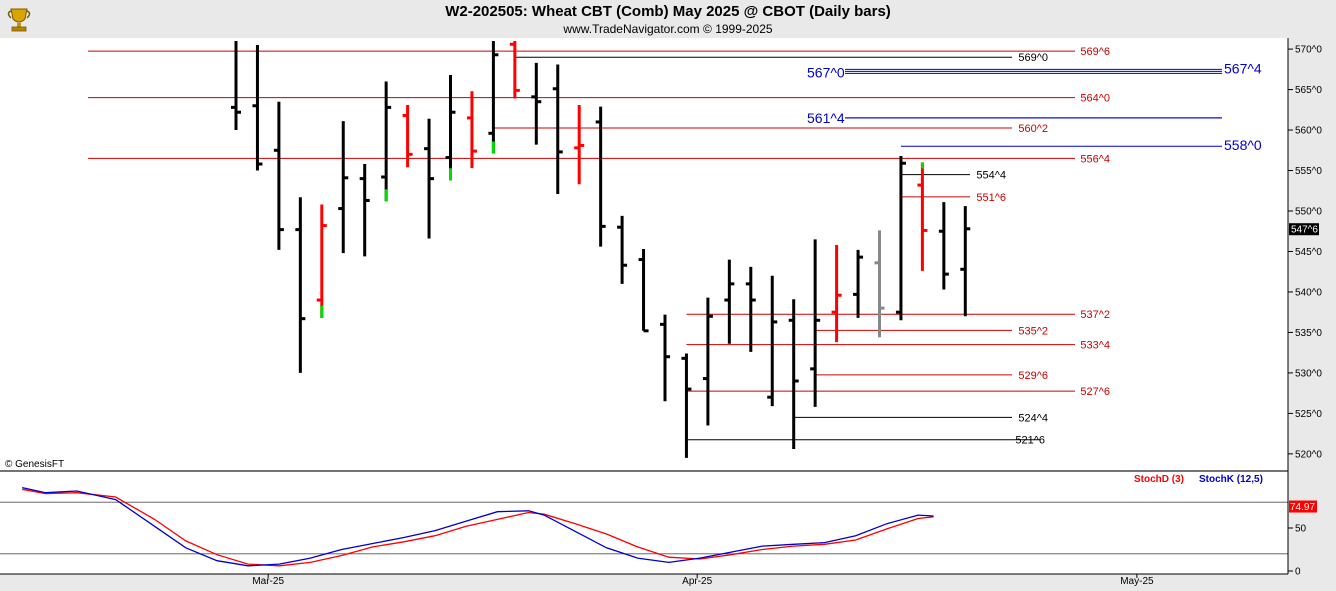 The image size is (1336, 591). I want to click on stoch-value-label: 74.97, so click(1302, 507).